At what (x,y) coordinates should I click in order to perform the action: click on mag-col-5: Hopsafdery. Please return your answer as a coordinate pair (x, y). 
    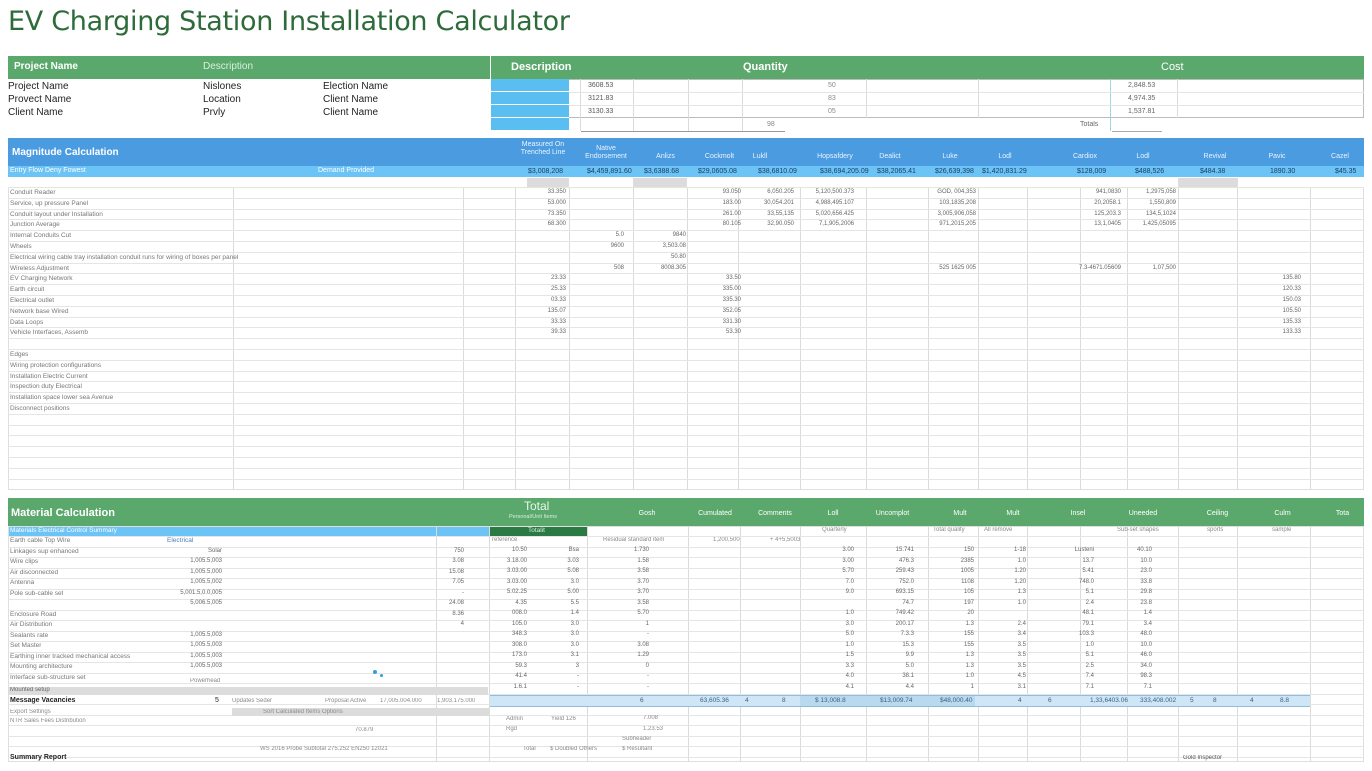
    Looking at the image, I should click on (835, 156).